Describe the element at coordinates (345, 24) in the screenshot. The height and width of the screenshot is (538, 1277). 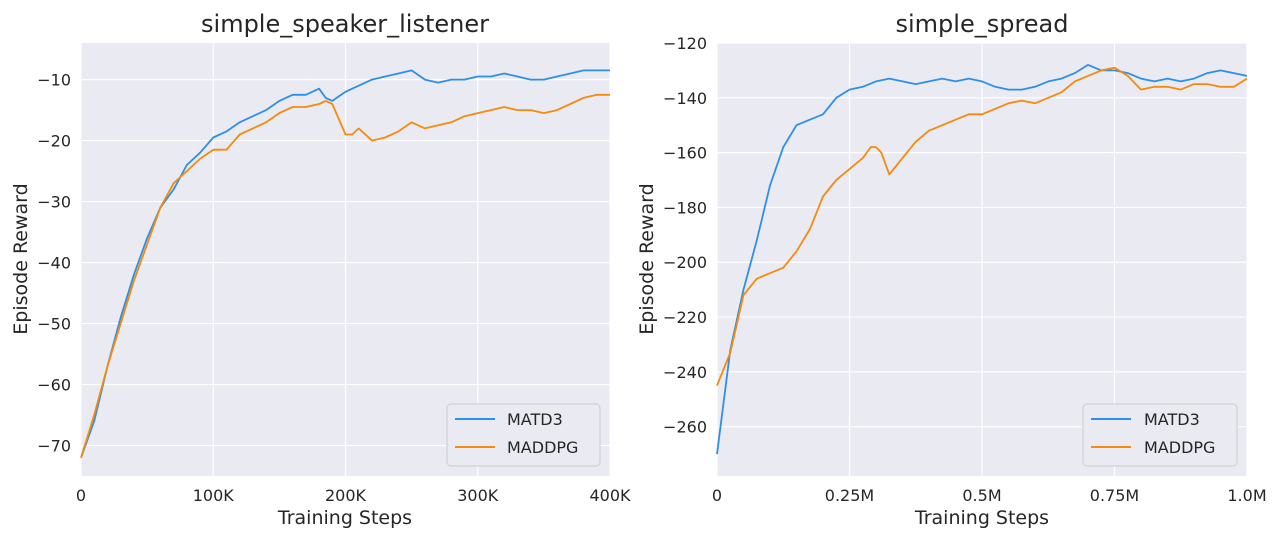
I see `chart-left-title: simple_speaker_listener` at that location.